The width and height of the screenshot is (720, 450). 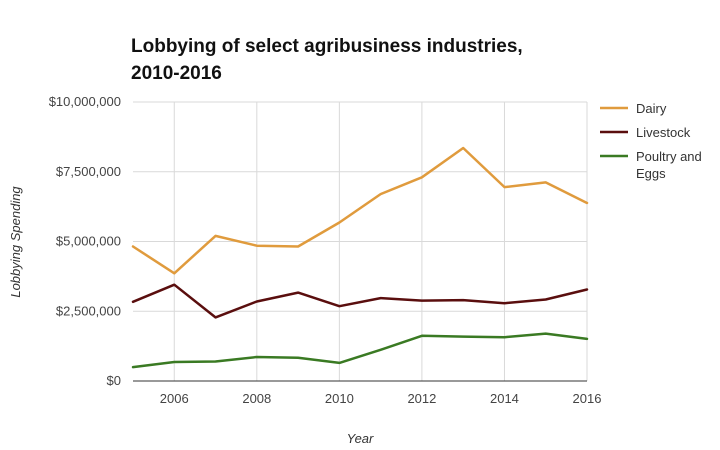 I want to click on x-axis-label: Year, so click(x=360, y=438).